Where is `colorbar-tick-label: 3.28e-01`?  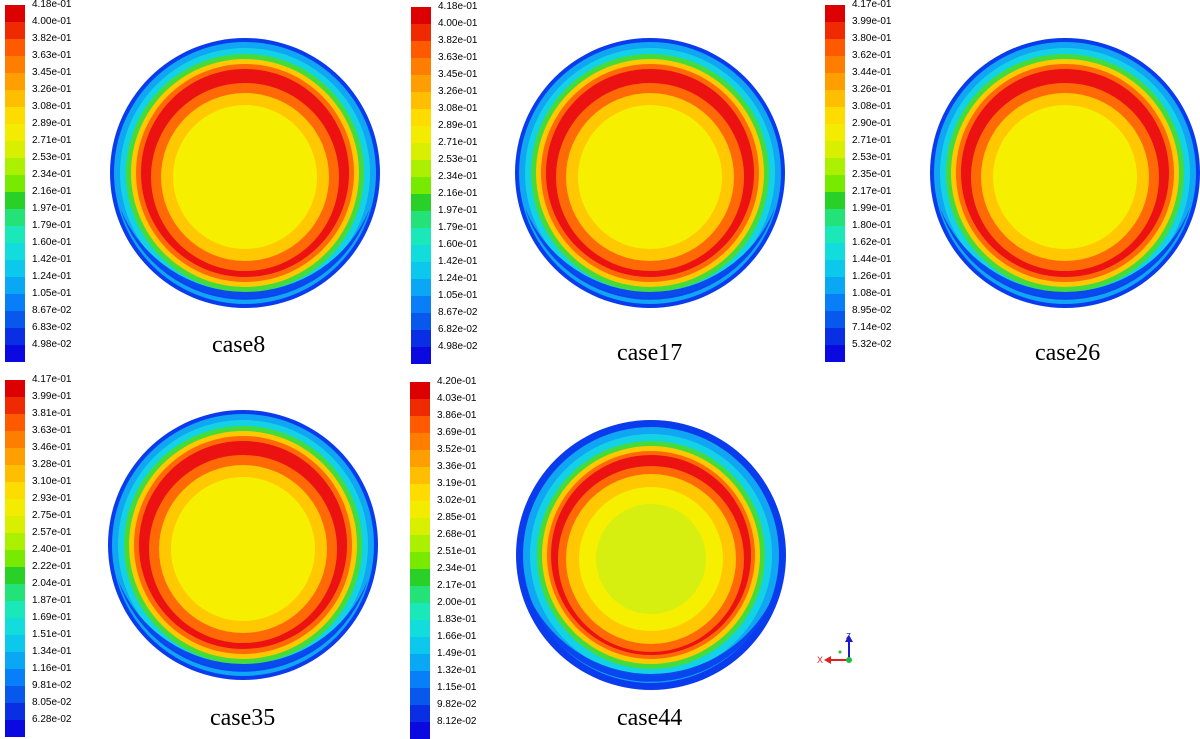 colorbar-tick-label: 3.28e-01 is located at coordinates (52, 464).